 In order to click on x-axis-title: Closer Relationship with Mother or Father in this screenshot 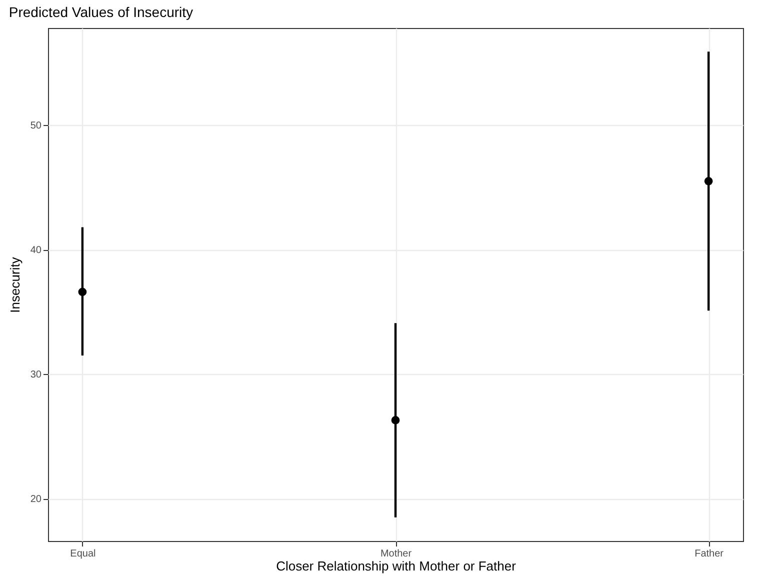, I will do `click(396, 566)`.